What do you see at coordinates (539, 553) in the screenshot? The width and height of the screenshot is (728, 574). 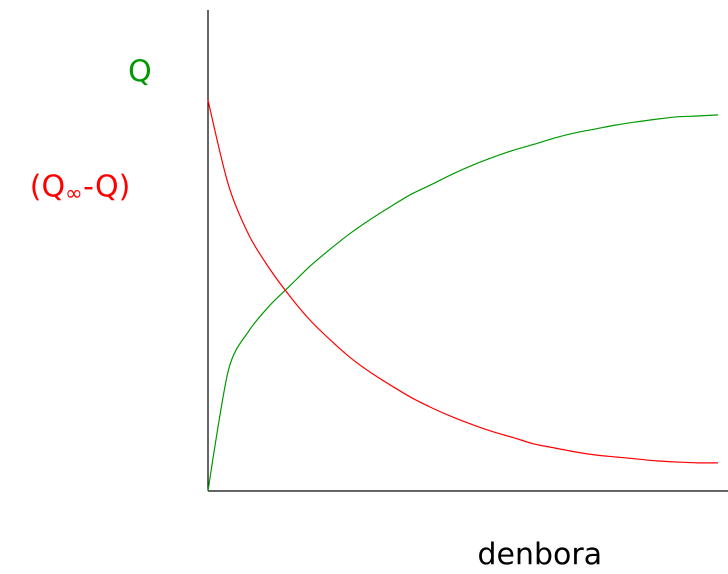 I see `x-axis-title: denbora` at bounding box center [539, 553].